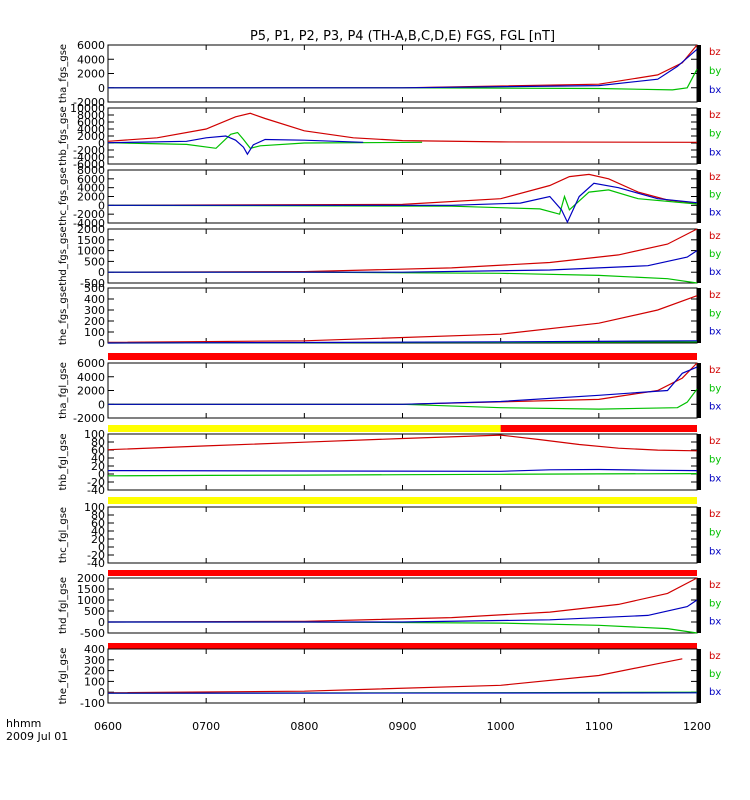 Image resolution: width=750 pixels, height=800 pixels. I want to click on y-axis-label: thc_fgs_gse, so click(63, 196).